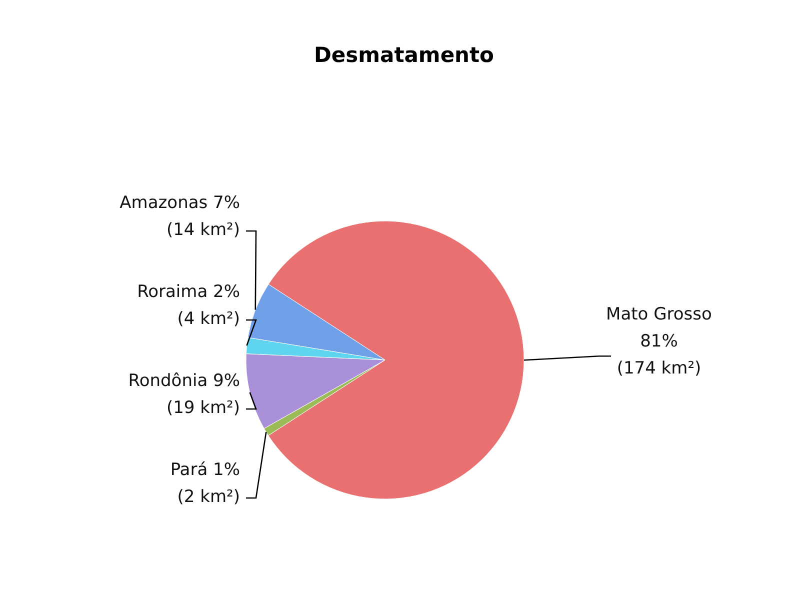 The image size is (796, 611). I want to click on slice-label: Mato Grosso, so click(659, 314).